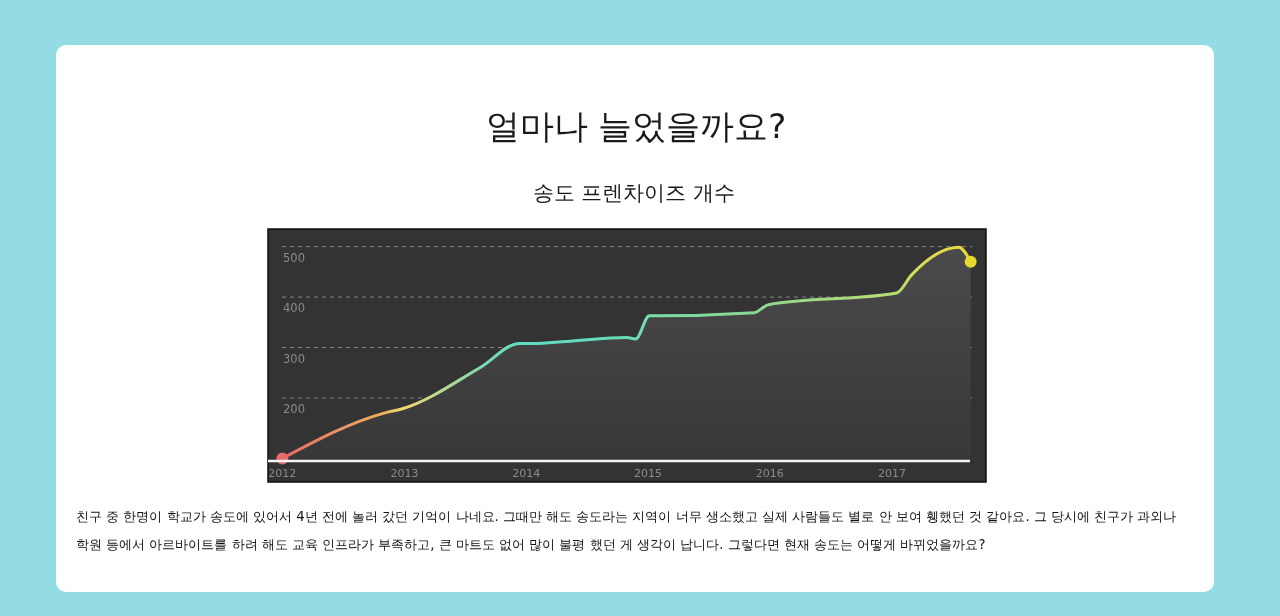  Describe the element at coordinates (294, 358) in the screenshot. I see `y-tick-label: 300` at that location.